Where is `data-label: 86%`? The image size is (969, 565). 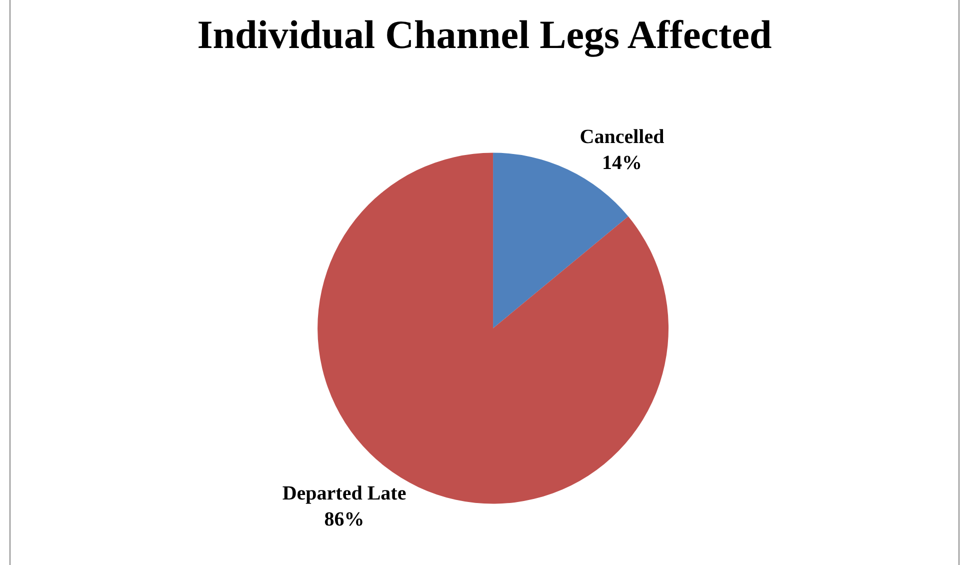
data-label: 86% is located at coordinates (344, 519).